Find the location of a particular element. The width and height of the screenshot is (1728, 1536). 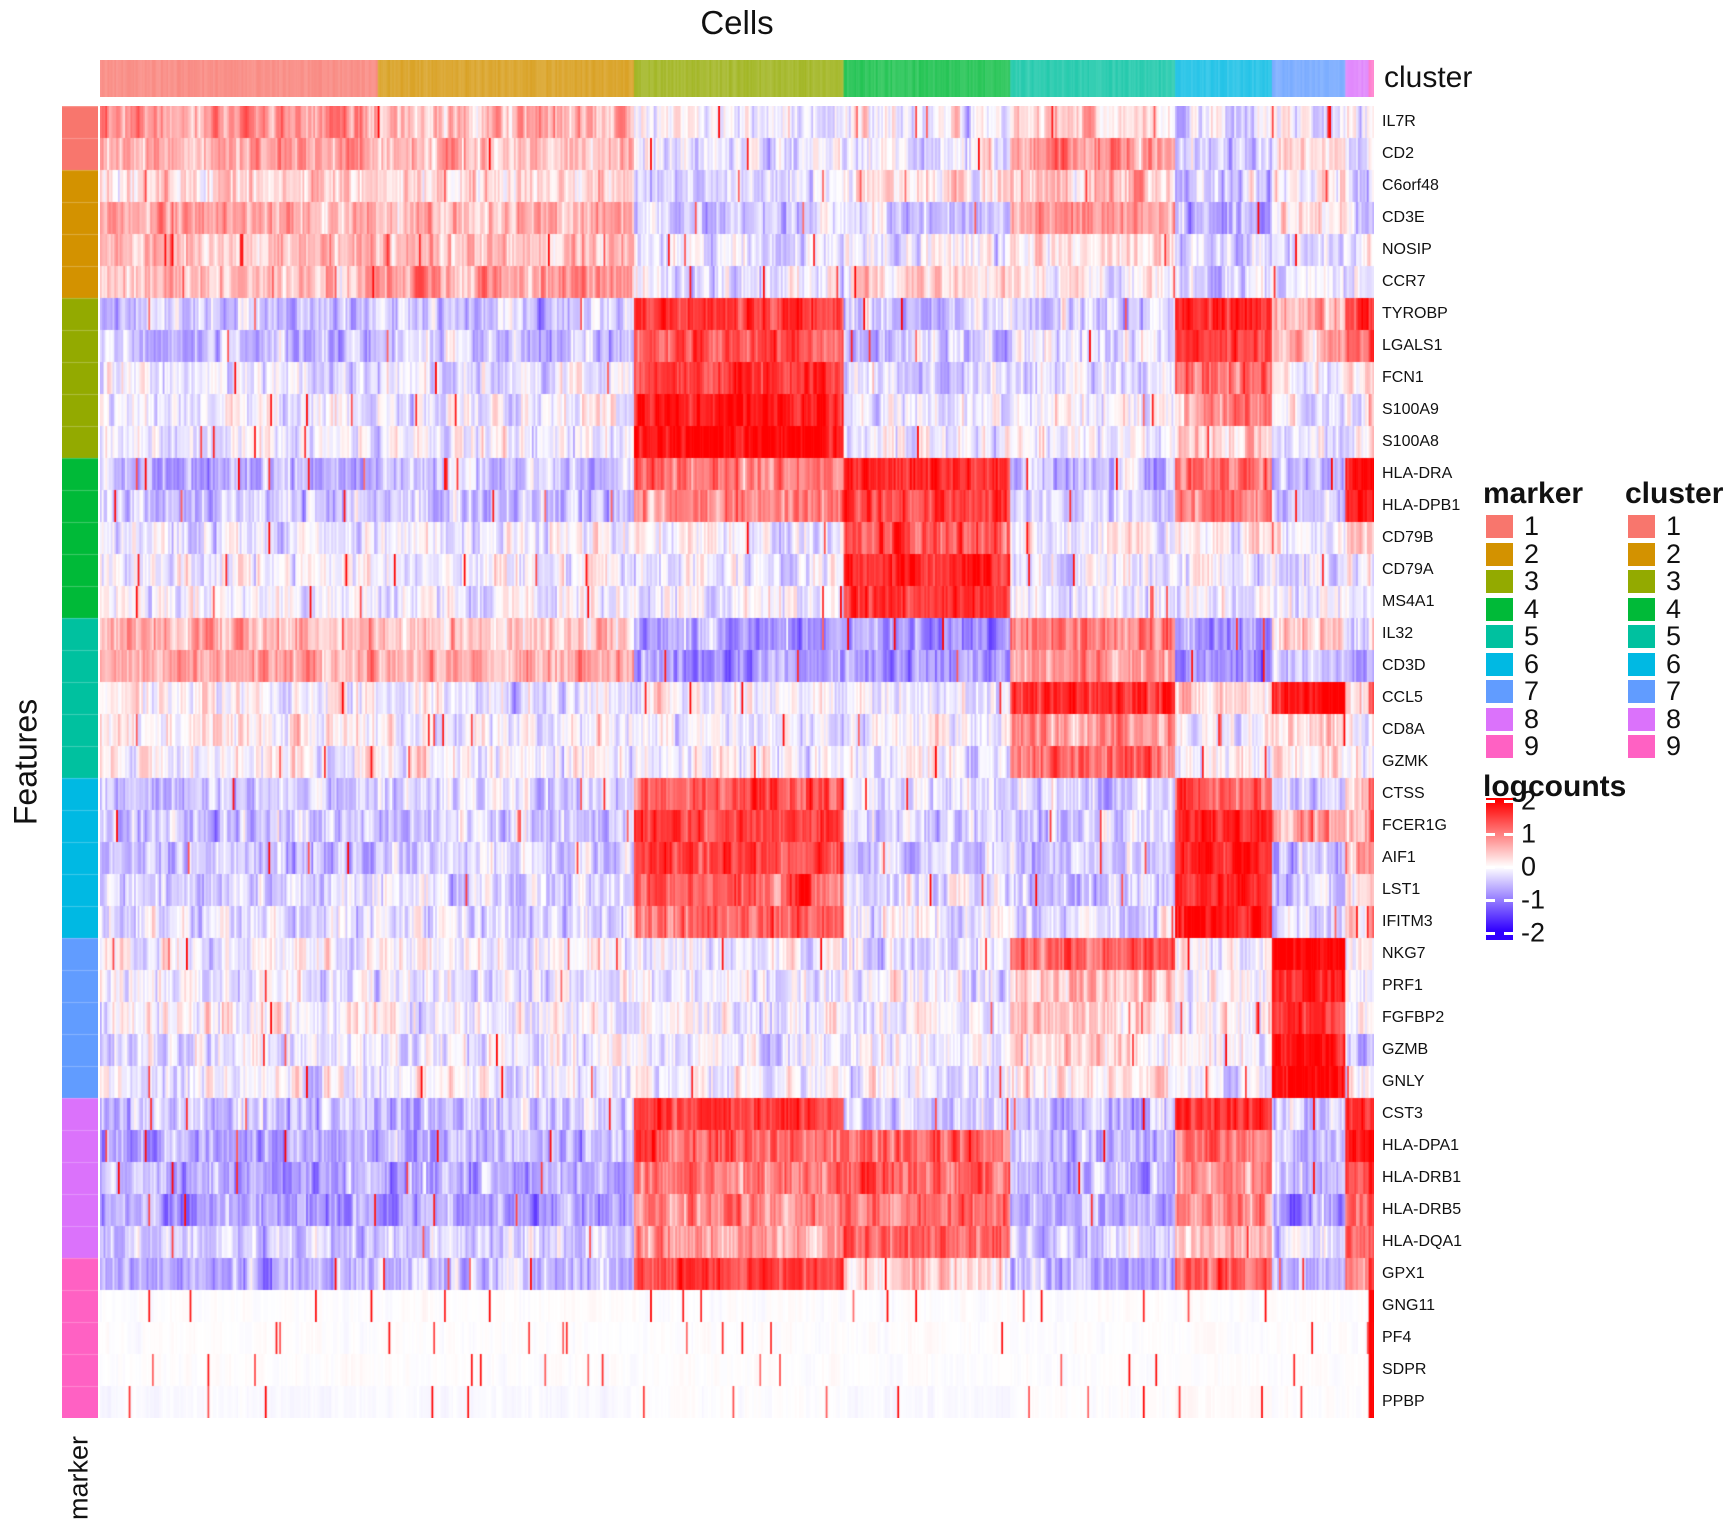

row-label-IL7R: IL7R is located at coordinates (1399, 121).